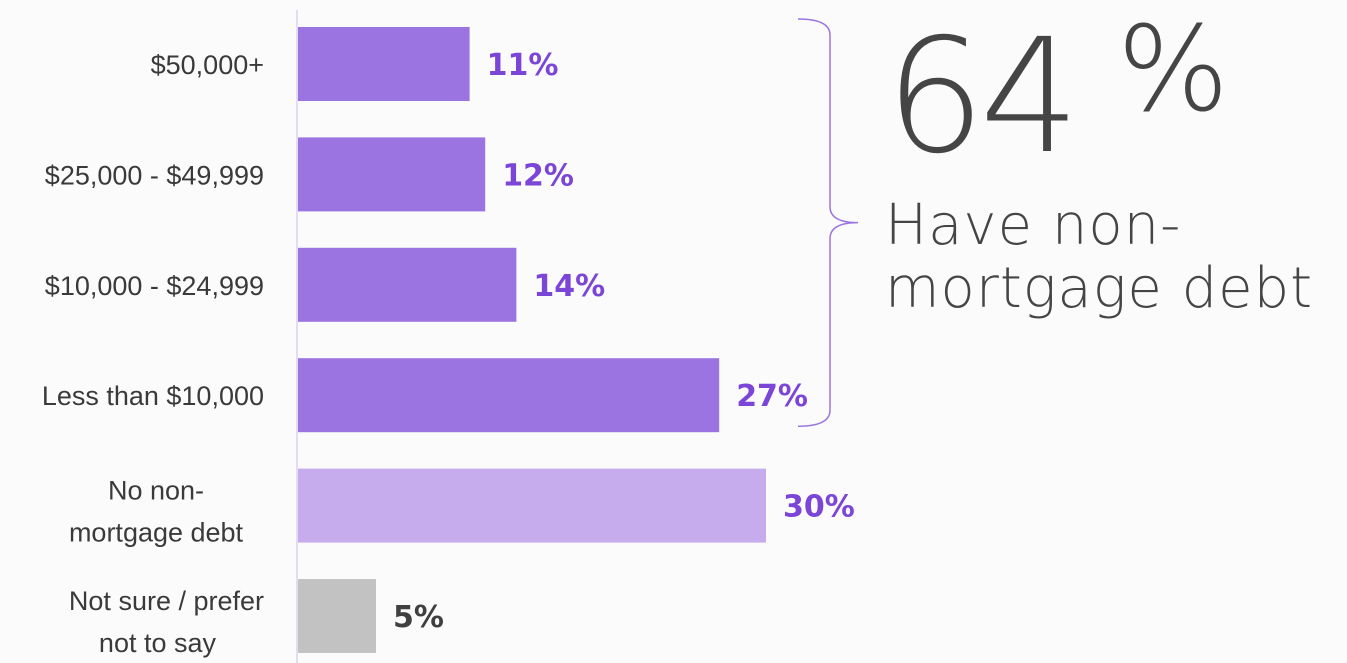 The height and width of the screenshot is (663, 1347). What do you see at coordinates (523, 65) in the screenshot?
I see `value-label: 11%` at bounding box center [523, 65].